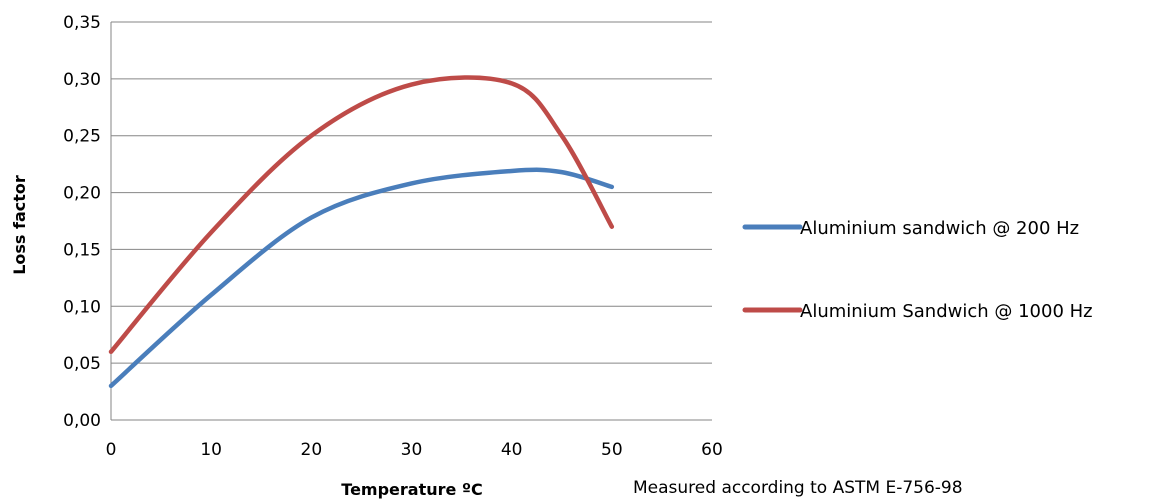  Describe the element at coordinates (82, 194) in the screenshot. I see `y-tick-label: 0,20` at that location.